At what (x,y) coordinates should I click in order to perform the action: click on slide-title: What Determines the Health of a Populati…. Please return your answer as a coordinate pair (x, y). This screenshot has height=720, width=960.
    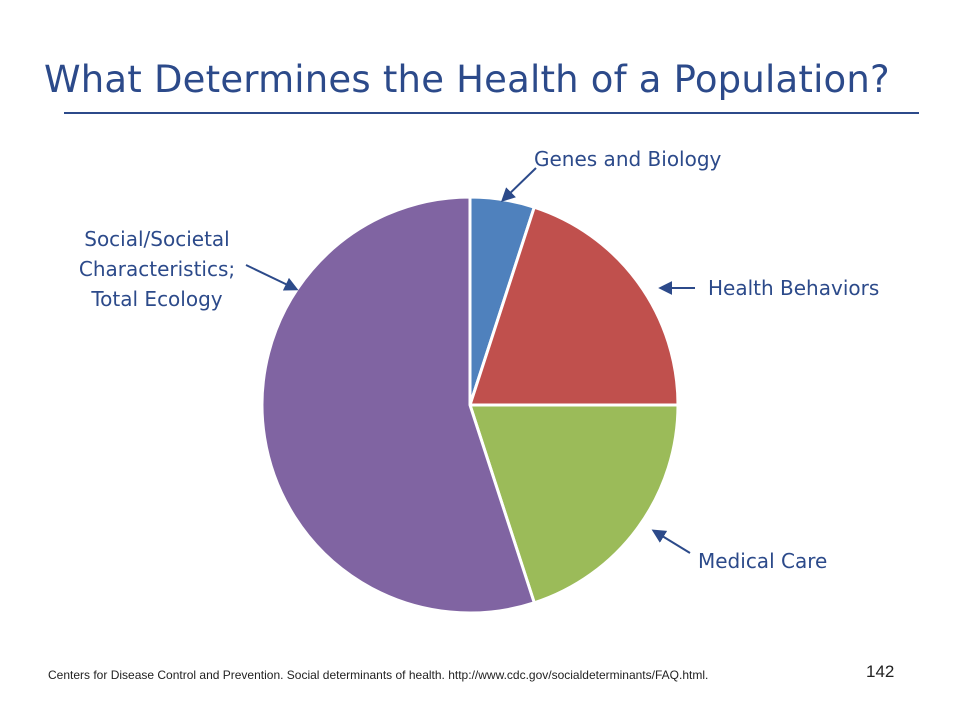
    Looking at the image, I should click on (467, 79).